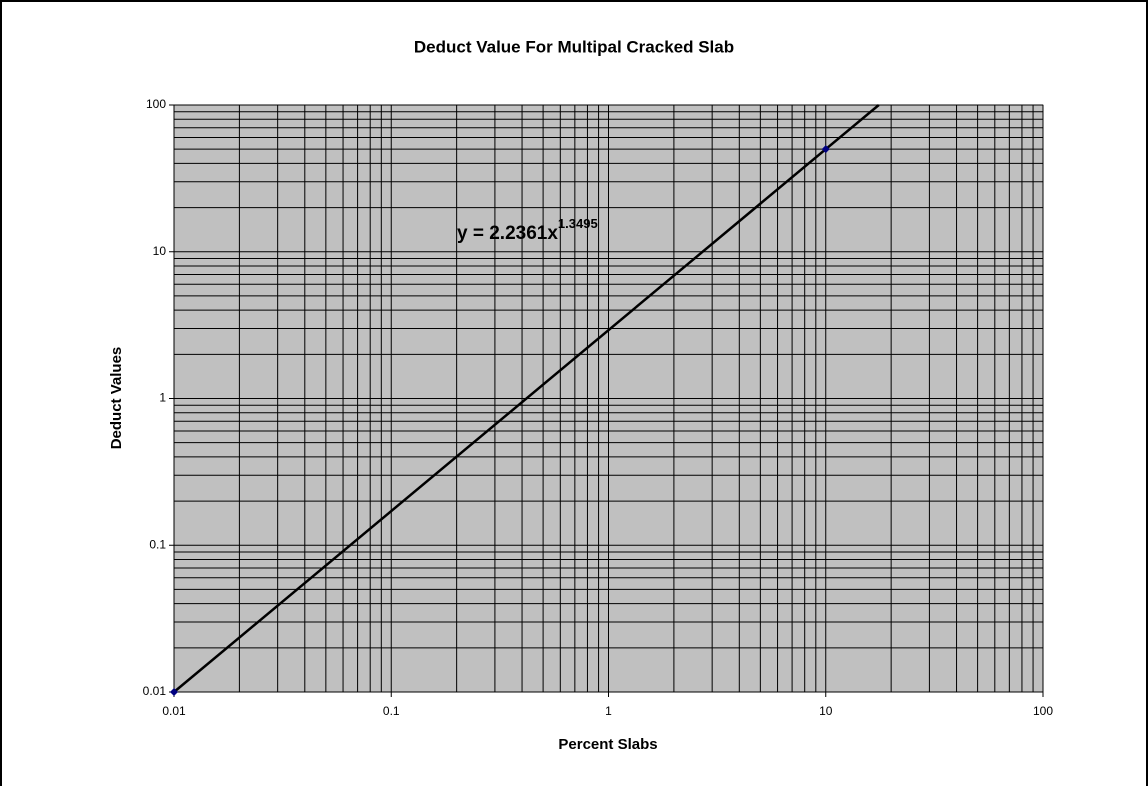  What do you see at coordinates (608, 711) in the screenshot?
I see `x-tick-label: 1` at bounding box center [608, 711].